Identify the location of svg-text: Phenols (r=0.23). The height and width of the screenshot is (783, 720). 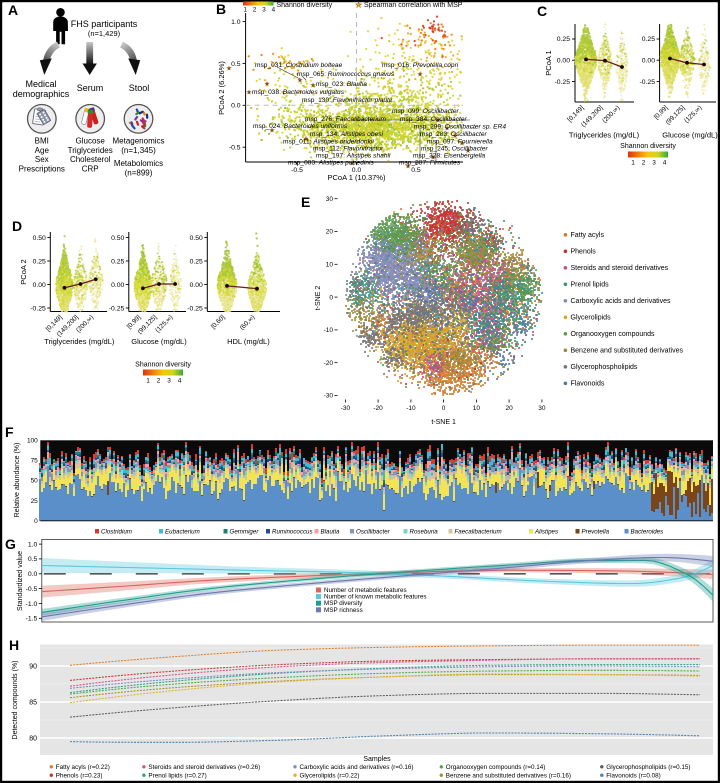
(79, 775).